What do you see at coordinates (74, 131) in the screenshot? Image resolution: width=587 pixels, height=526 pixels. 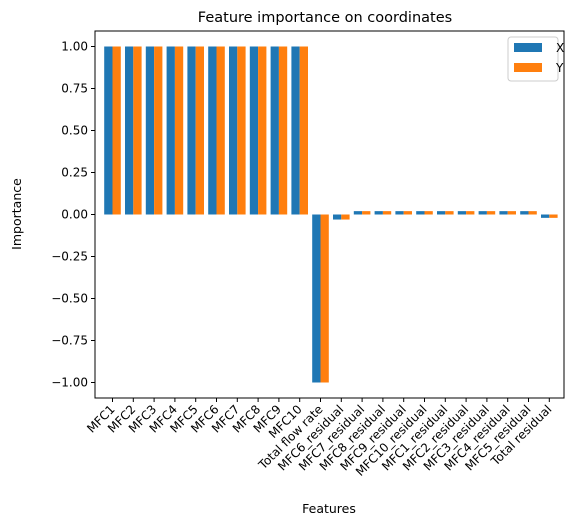 I see `y-tick-label: 0.50` at bounding box center [74, 131].